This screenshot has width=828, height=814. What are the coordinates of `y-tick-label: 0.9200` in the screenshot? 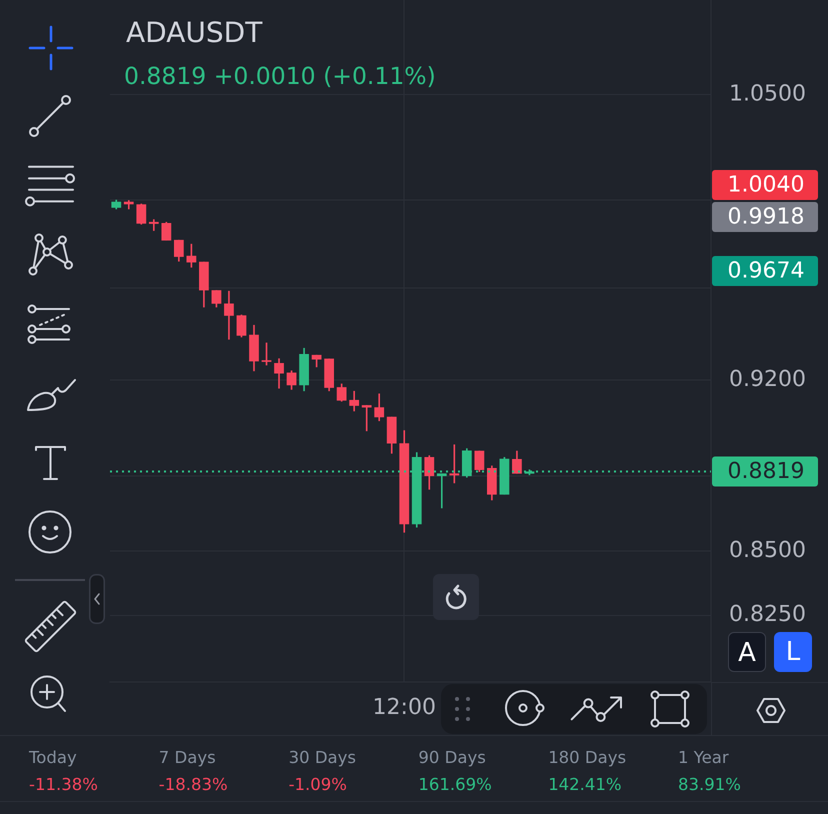 It's located at (767, 379).